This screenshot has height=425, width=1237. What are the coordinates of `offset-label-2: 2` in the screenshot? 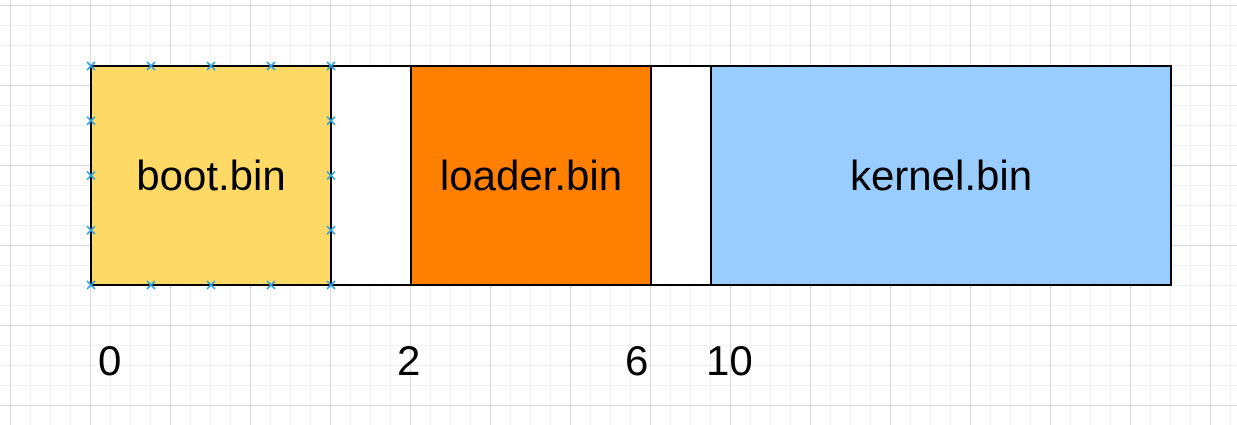 It's located at (409, 360).